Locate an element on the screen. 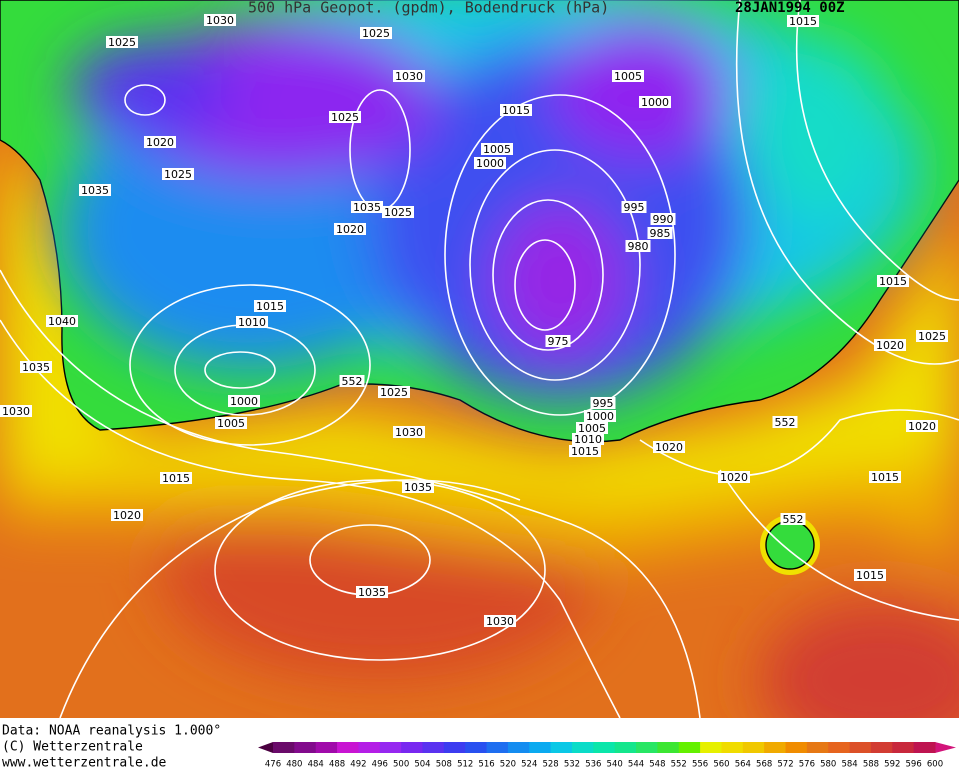 This screenshot has height=770, width=959. colorbar-tick-label: 508 is located at coordinates (444, 765).